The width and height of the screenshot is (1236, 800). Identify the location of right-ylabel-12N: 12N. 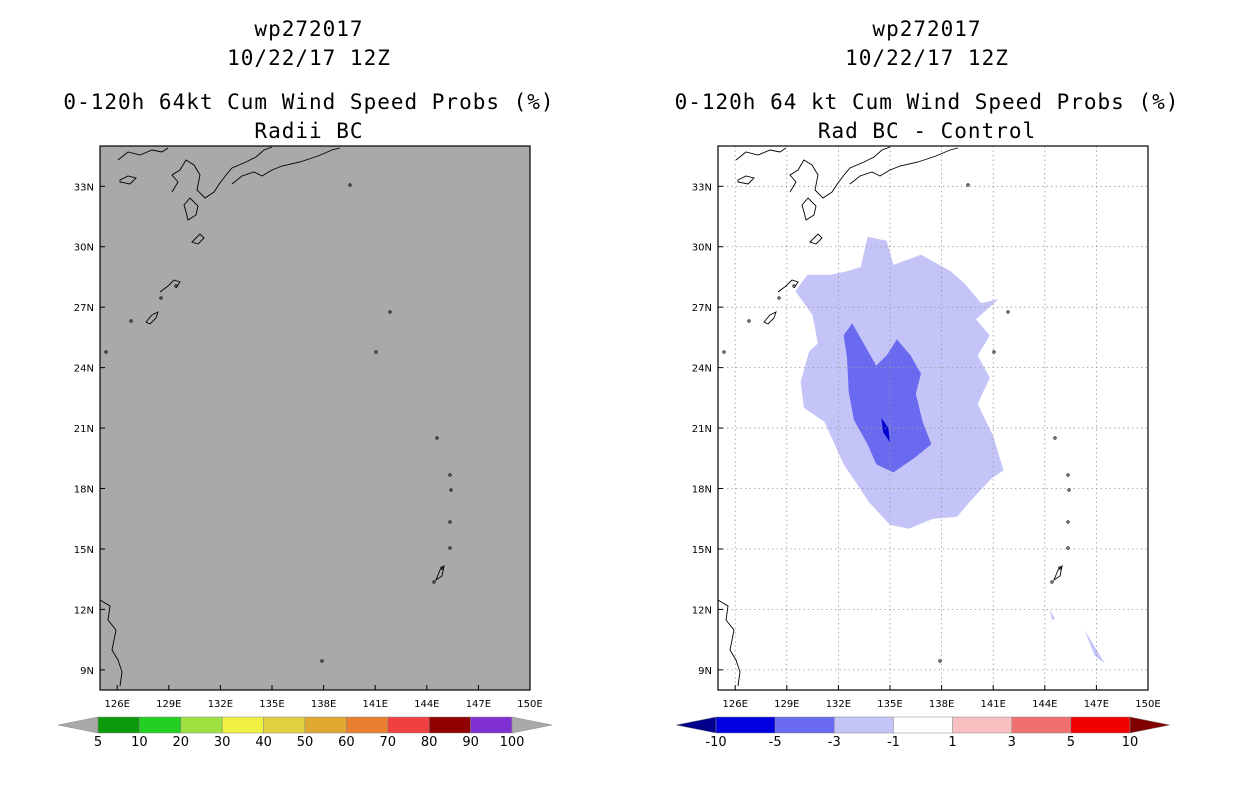
(702, 610).